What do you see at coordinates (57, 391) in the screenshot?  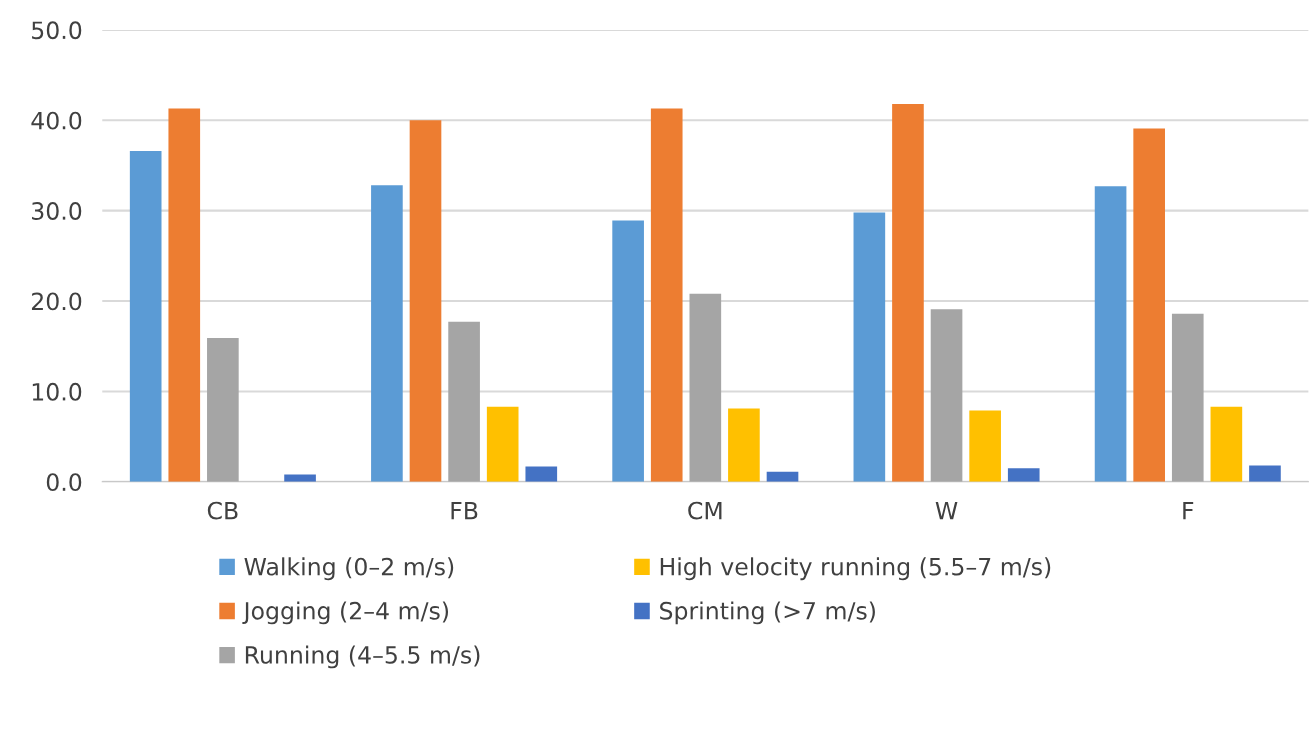 I see `y-tick-label: 10.0` at bounding box center [57, 391].